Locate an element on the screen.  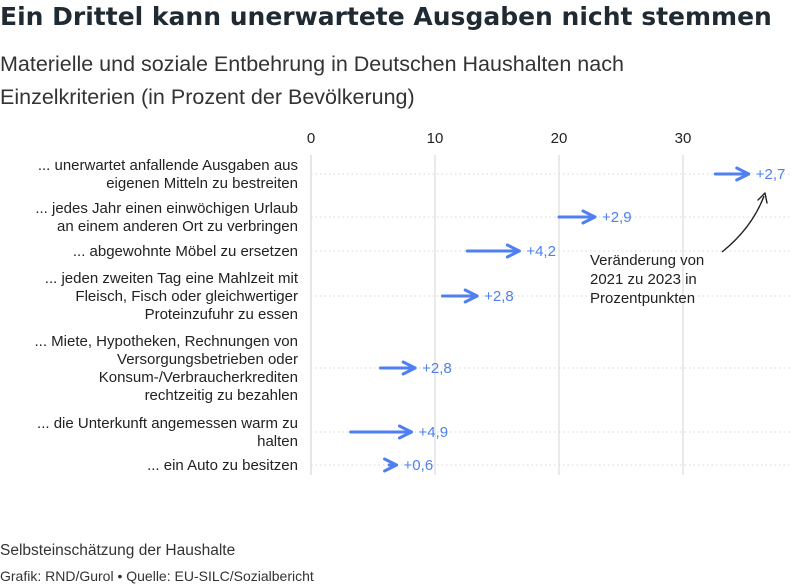
category-label: ... jeden zweiten Tag eine Mahlzeit mit is located at coordinates (172, 278).